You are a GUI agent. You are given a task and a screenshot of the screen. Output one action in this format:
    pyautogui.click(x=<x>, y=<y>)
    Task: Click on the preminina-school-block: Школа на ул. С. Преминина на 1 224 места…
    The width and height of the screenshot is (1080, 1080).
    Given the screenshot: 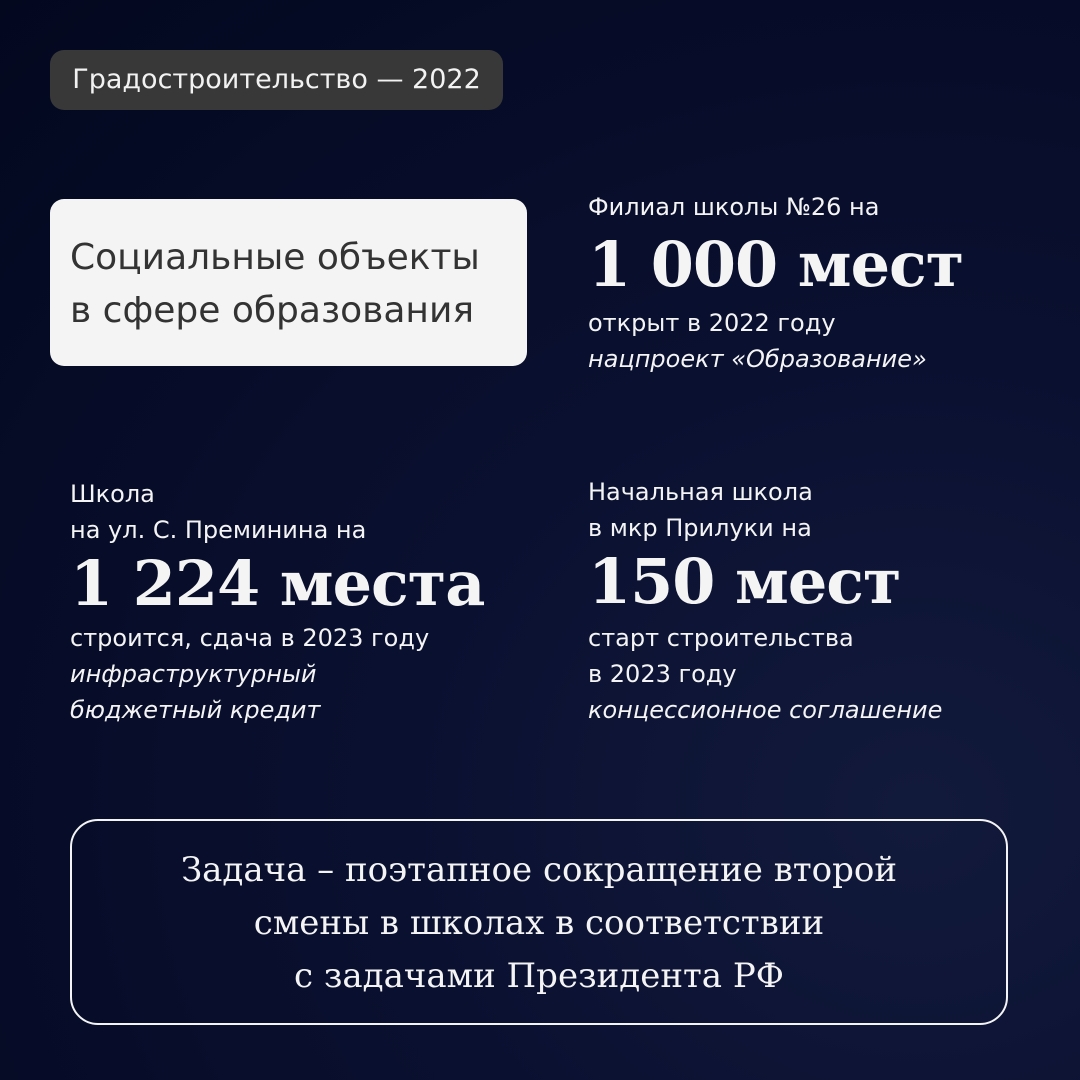 What is the action you would take?
    pyautogui.click(x=277, y=602)
    